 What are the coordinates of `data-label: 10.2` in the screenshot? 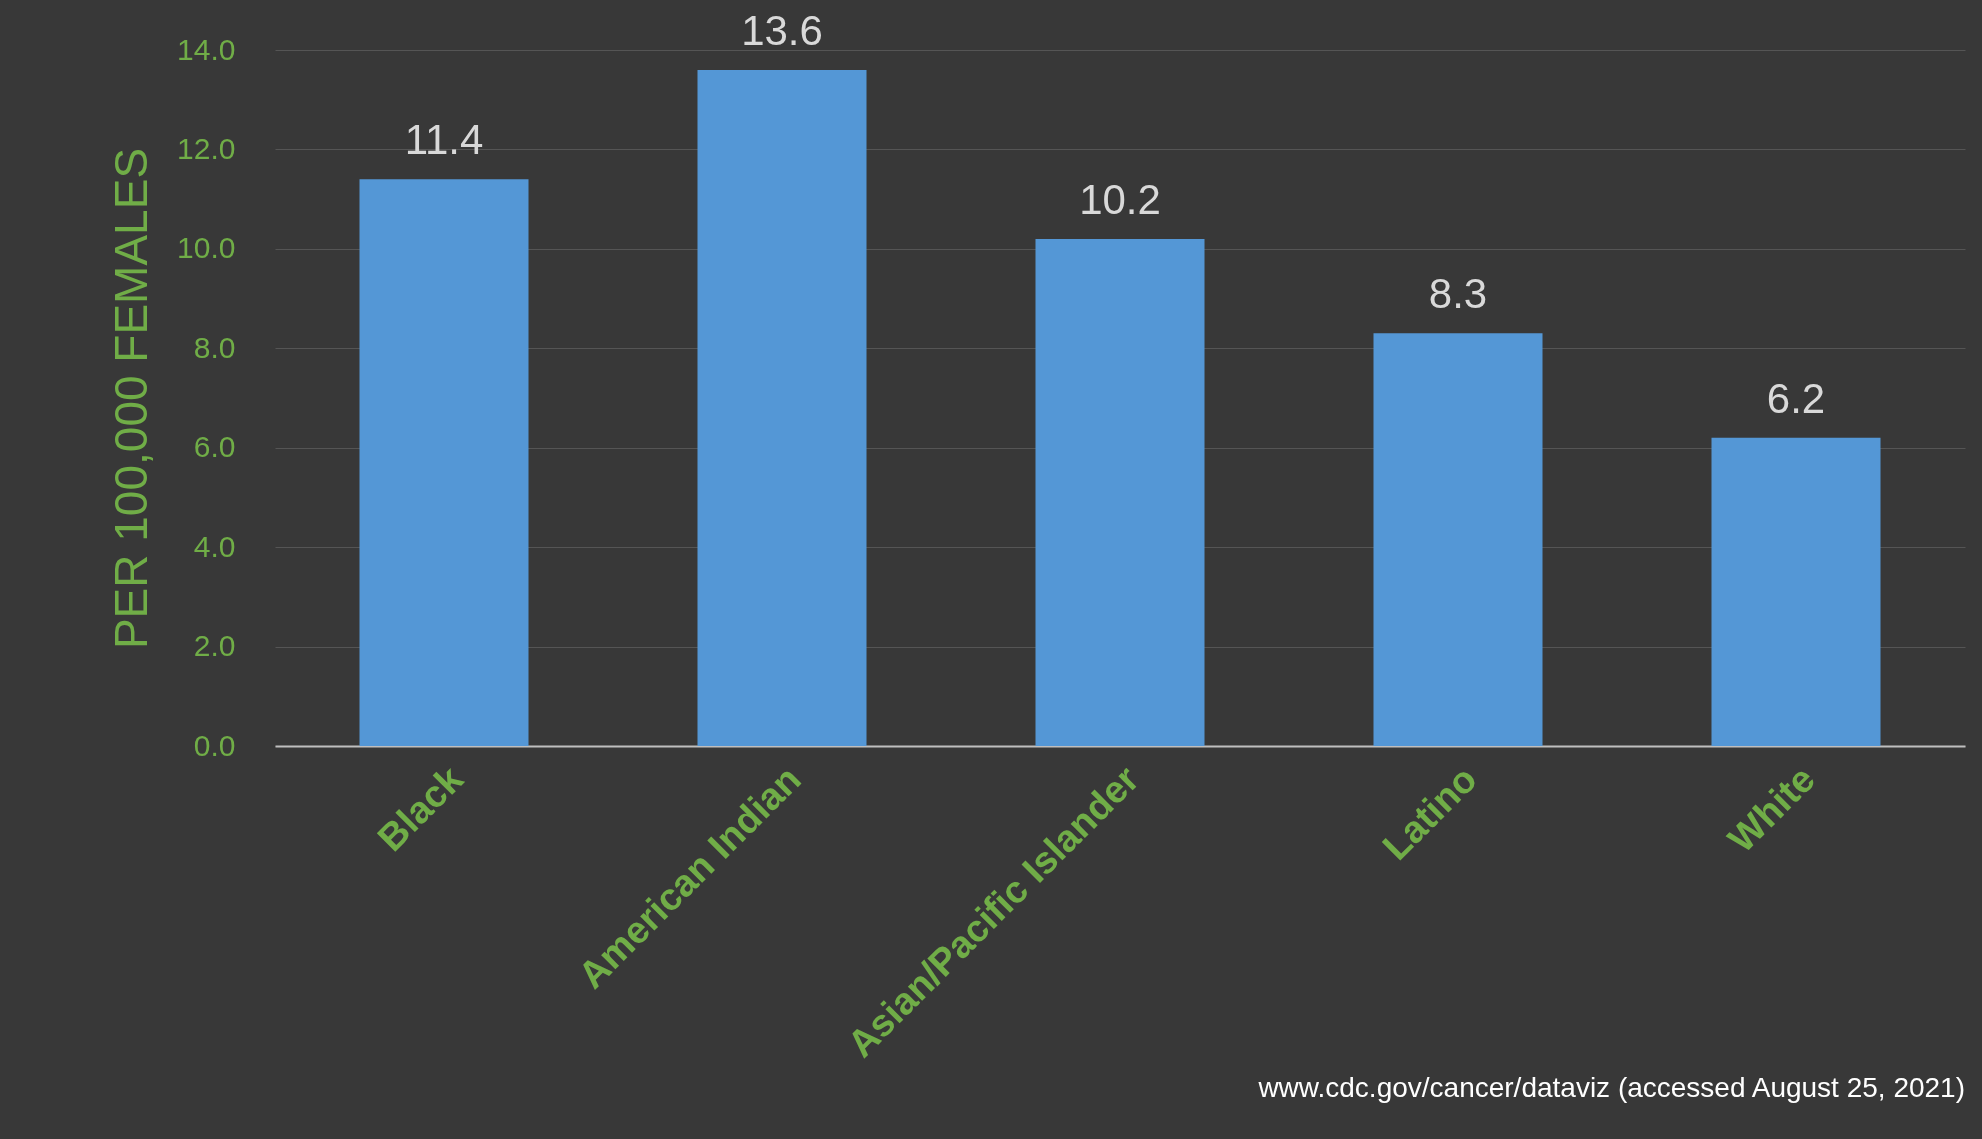 It's located at (1120, 199).